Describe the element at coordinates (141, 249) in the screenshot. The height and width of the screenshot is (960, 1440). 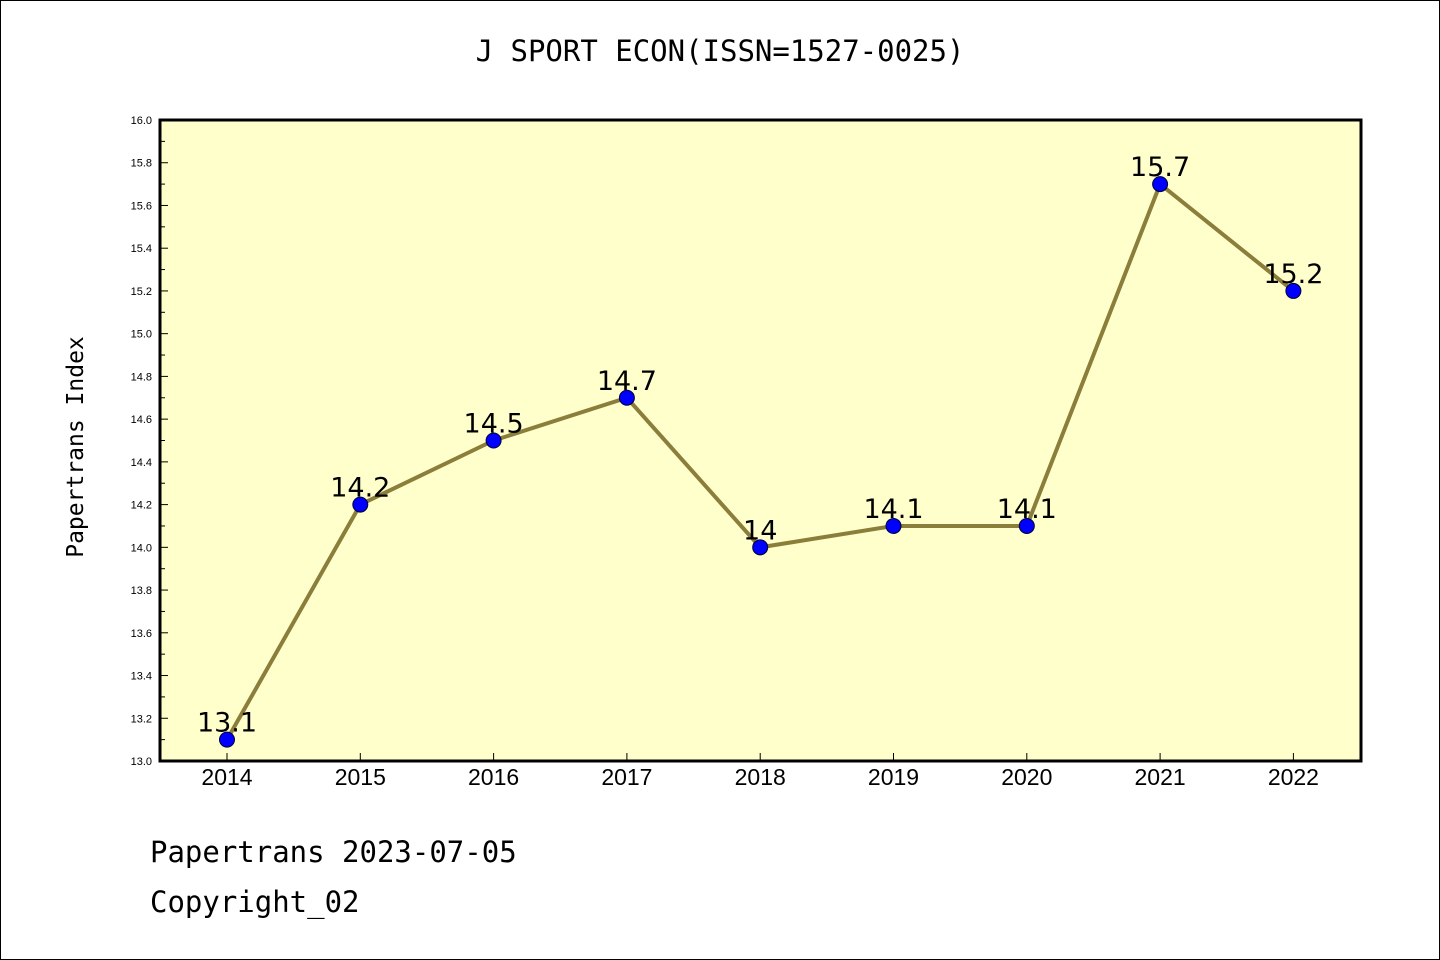
I see `y-tick-label: 15.4` at that location.